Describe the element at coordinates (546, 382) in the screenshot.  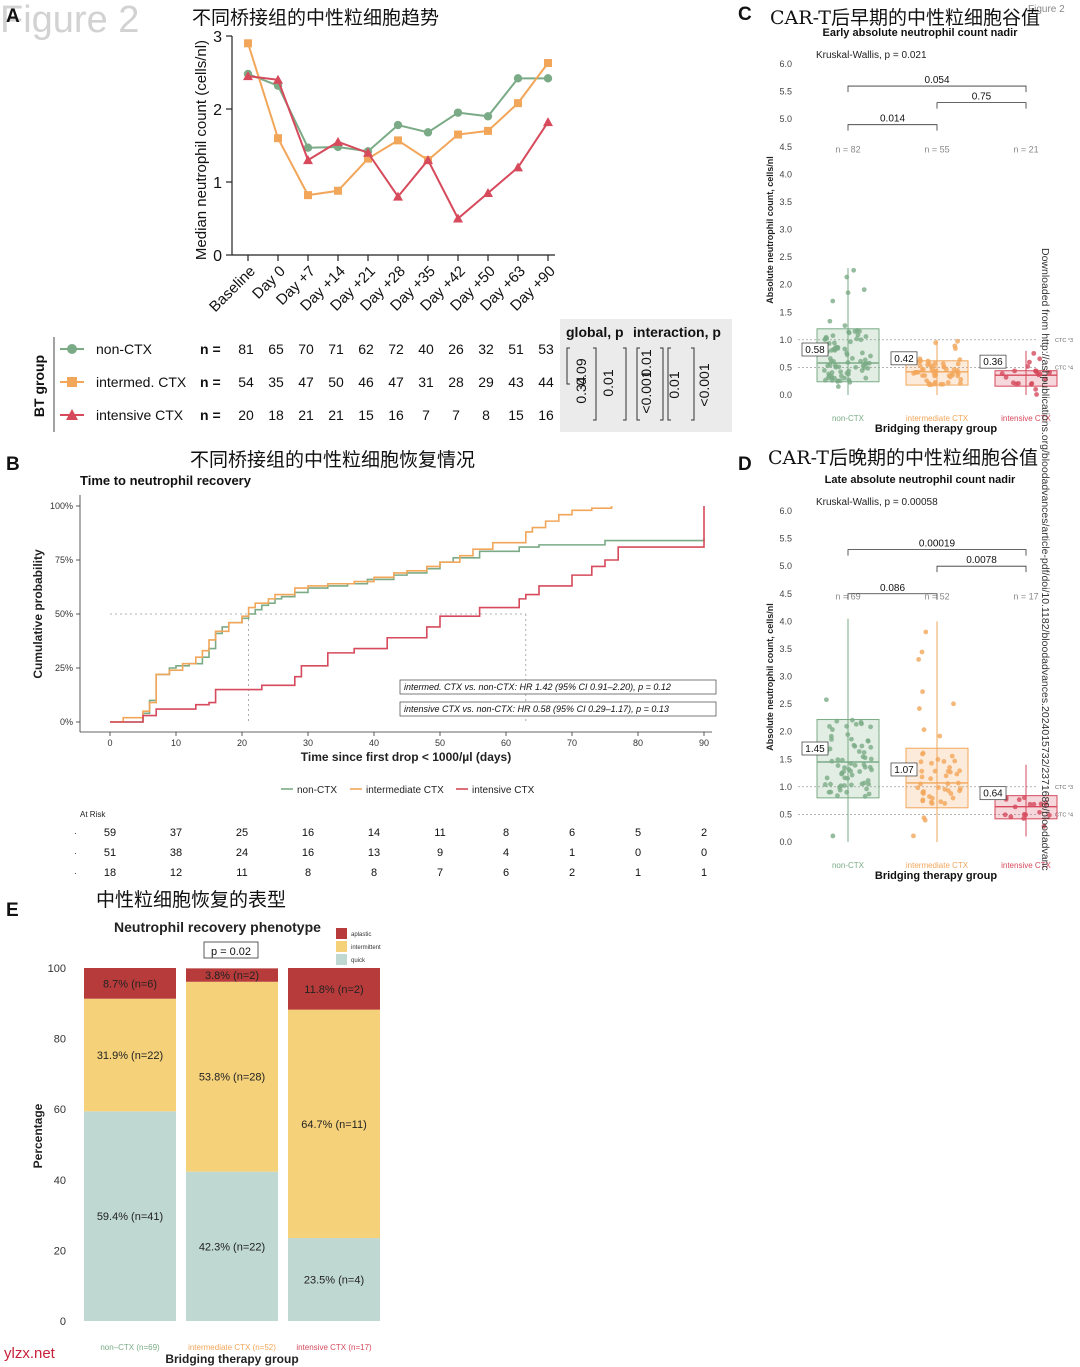
I see `table-n-value: 44` at that location.